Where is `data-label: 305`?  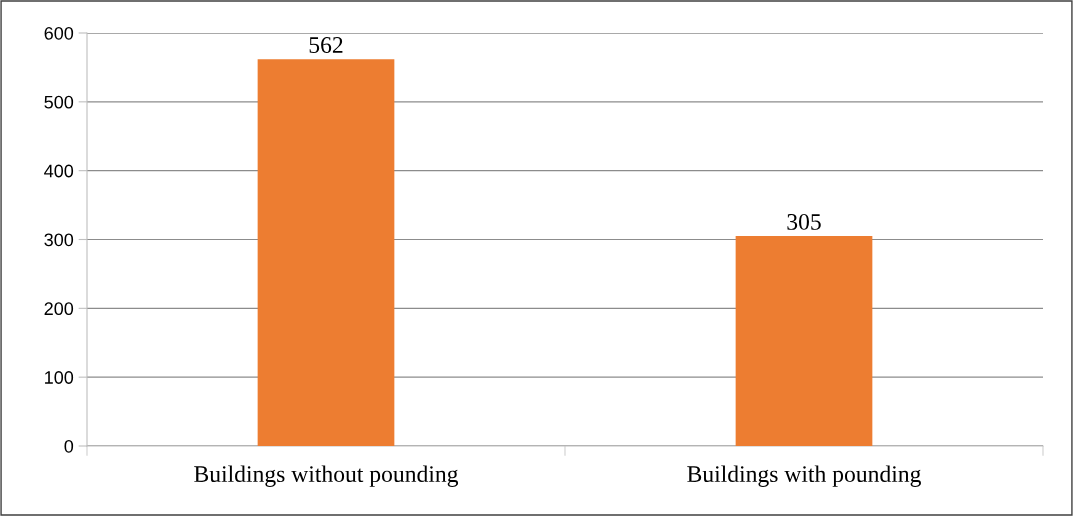
data-label: 305 is located at coordinates (804, 221).